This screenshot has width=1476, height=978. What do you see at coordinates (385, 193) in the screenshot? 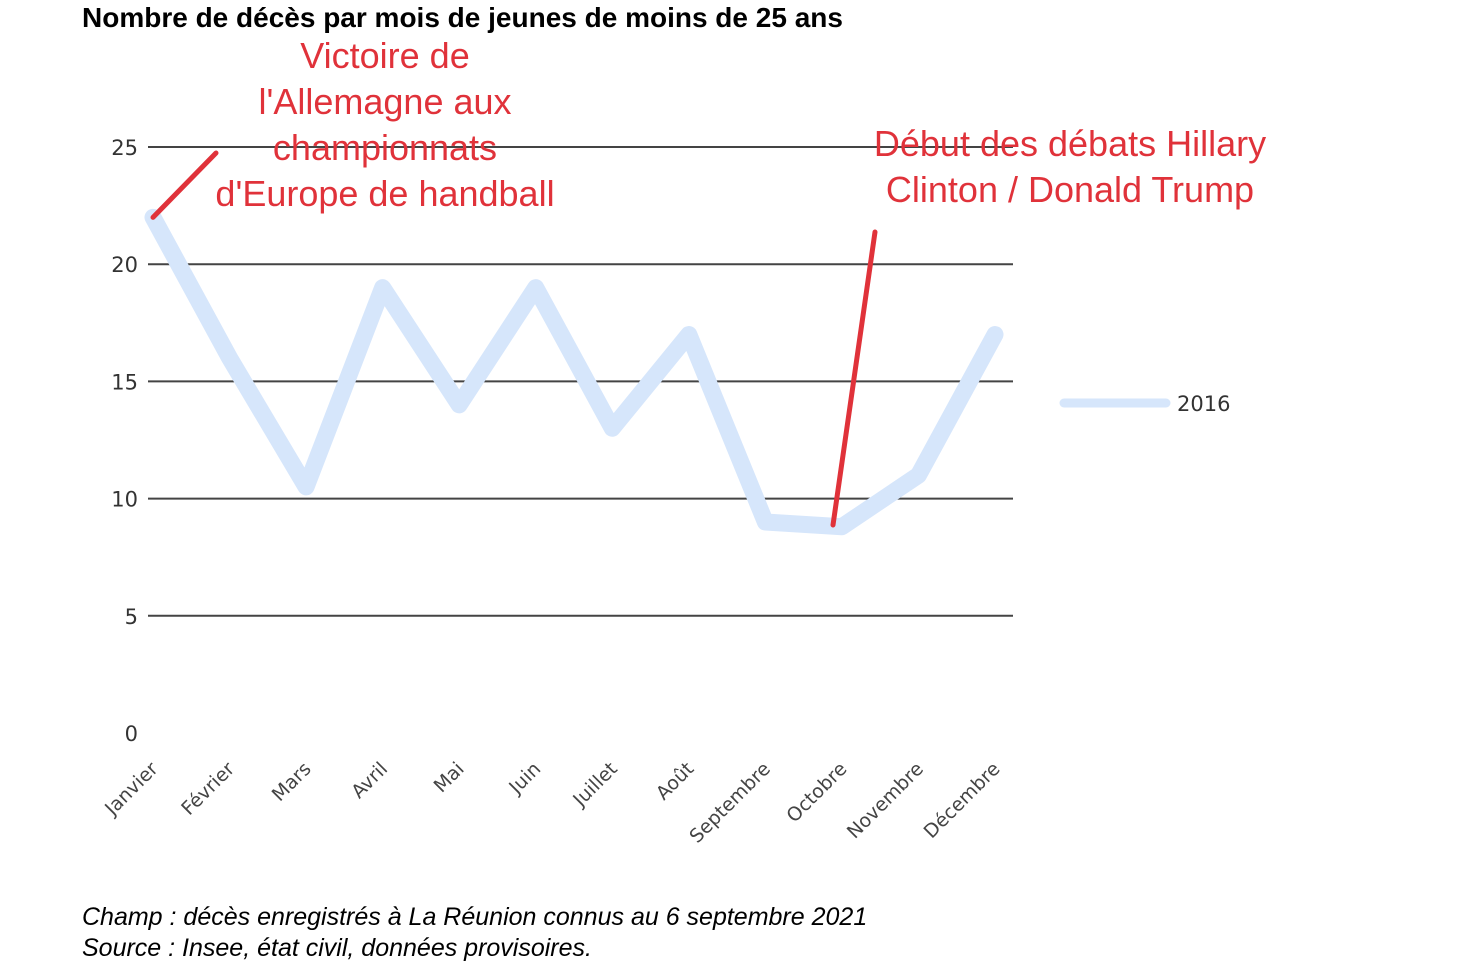
I see `annotation-line: d'Europe de handball` at bounding box center [385, 193].